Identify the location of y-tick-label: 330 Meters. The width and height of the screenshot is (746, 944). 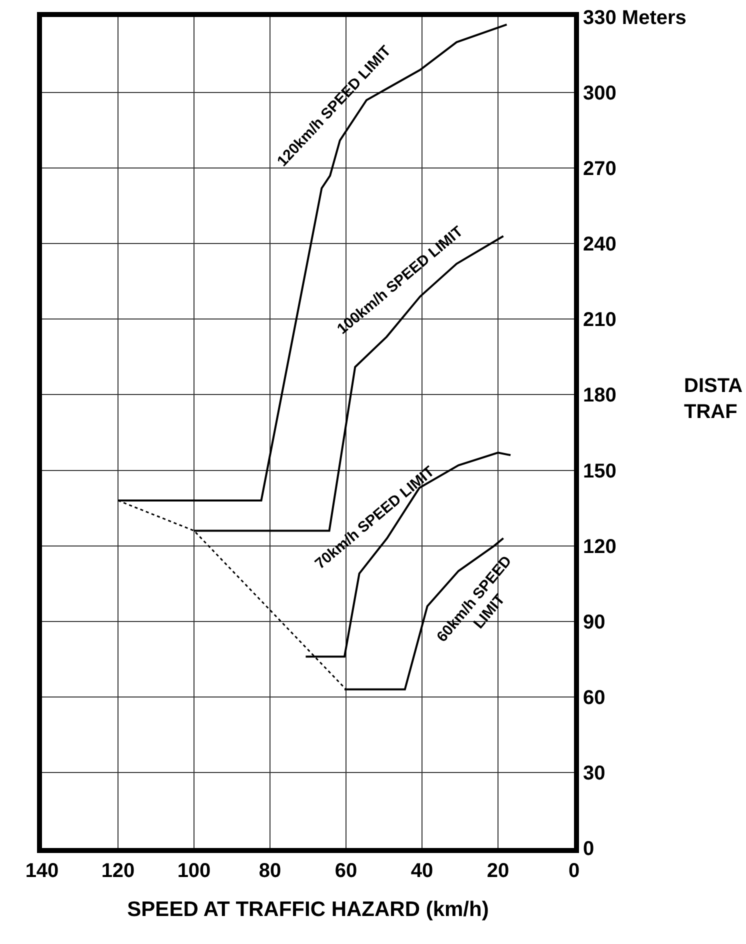
(634, 18).